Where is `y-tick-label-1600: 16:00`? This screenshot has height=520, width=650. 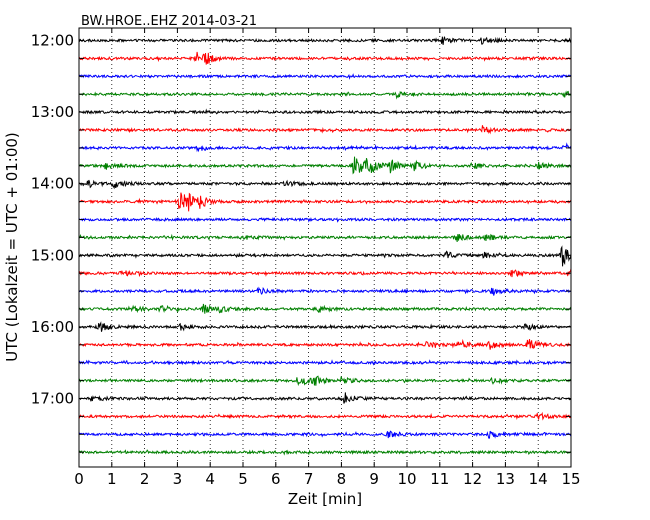 y-tick-label-1600: 16:00 is located at coordinates (52, 327).